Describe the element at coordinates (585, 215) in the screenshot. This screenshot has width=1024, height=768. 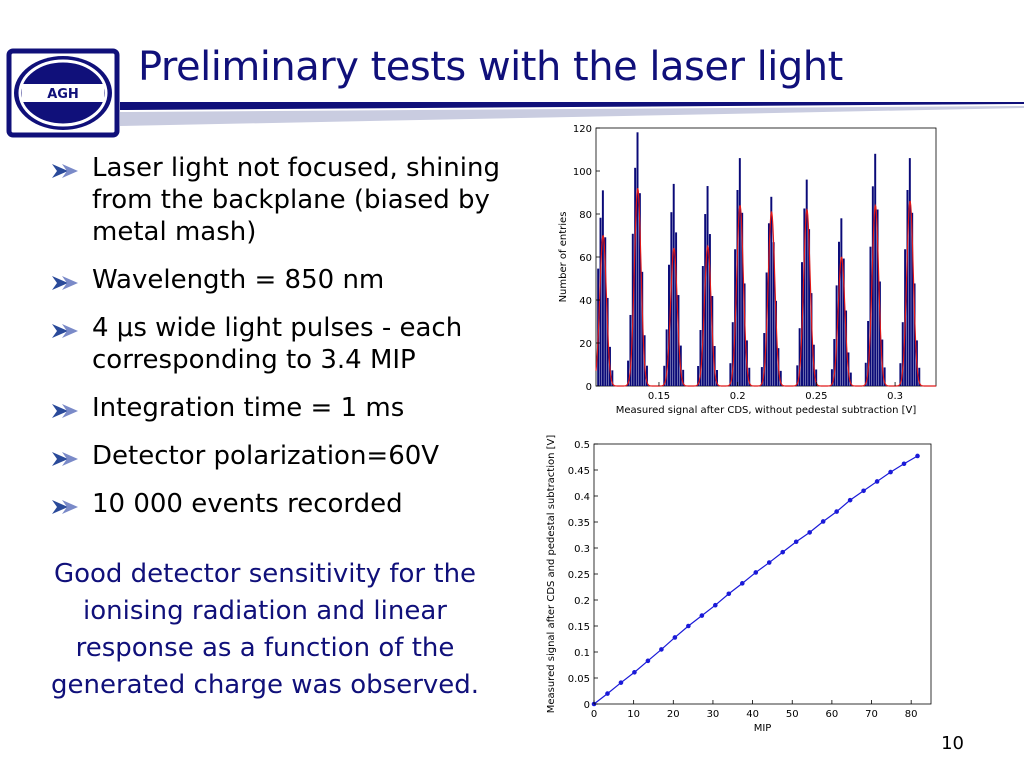
I see `y-tick-label: 80` at that location.